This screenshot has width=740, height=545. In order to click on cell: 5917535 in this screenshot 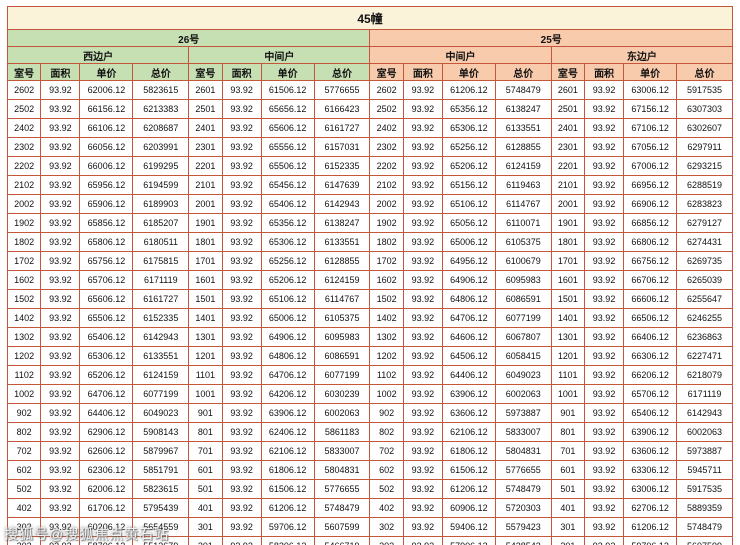, I will do `click(704, 489)`.